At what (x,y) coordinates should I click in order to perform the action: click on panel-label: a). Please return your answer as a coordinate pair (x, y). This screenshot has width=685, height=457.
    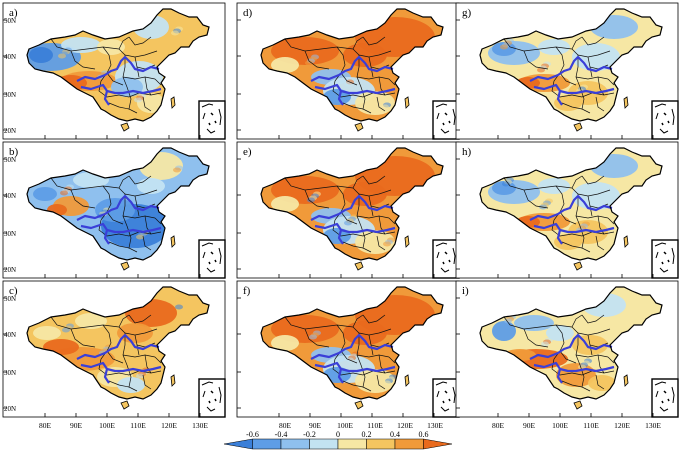
    Looking at the image, I should click on (13, 13).